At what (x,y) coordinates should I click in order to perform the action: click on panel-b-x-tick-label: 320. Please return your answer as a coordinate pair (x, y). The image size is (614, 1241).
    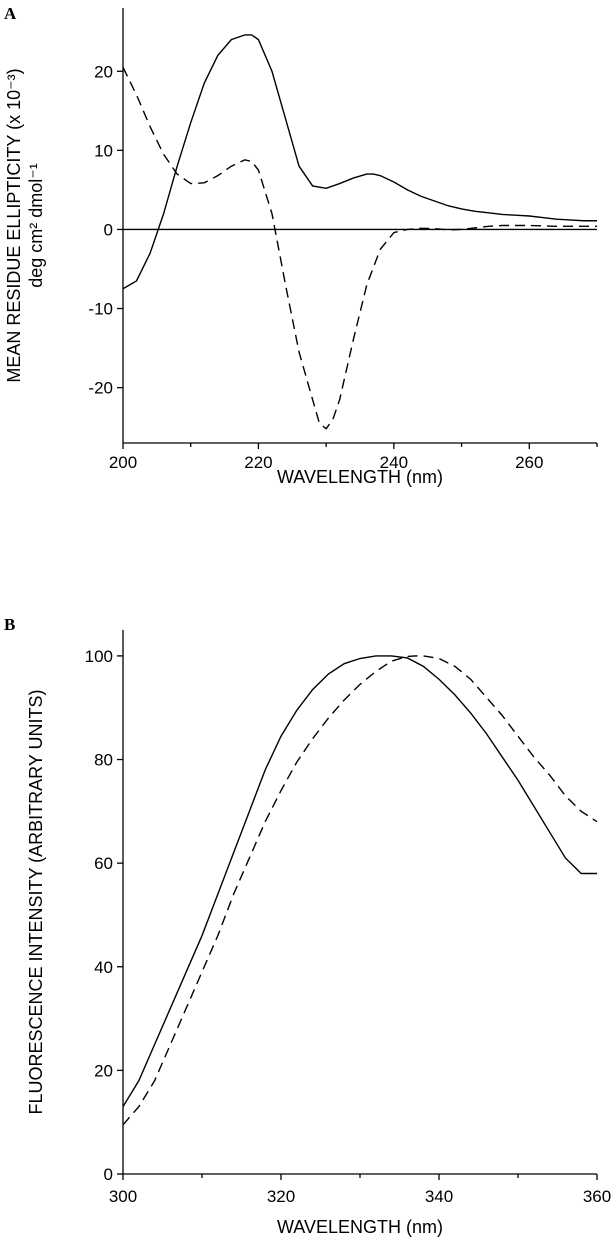
    Looking at the image, I should click on (281, 1196).